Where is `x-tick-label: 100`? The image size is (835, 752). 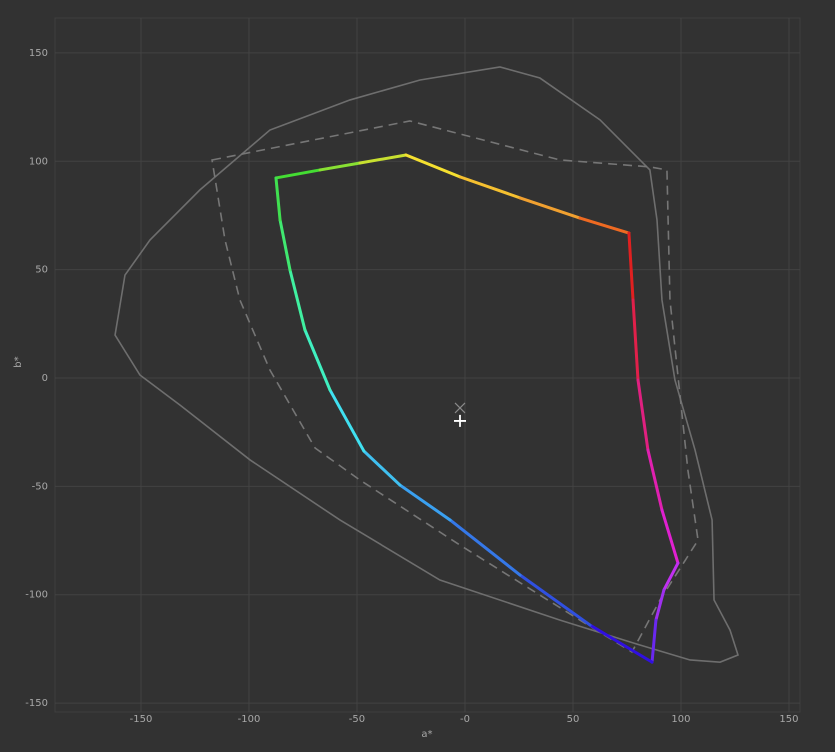
x-tick-label: 100 is located at coordinates (680, 719).